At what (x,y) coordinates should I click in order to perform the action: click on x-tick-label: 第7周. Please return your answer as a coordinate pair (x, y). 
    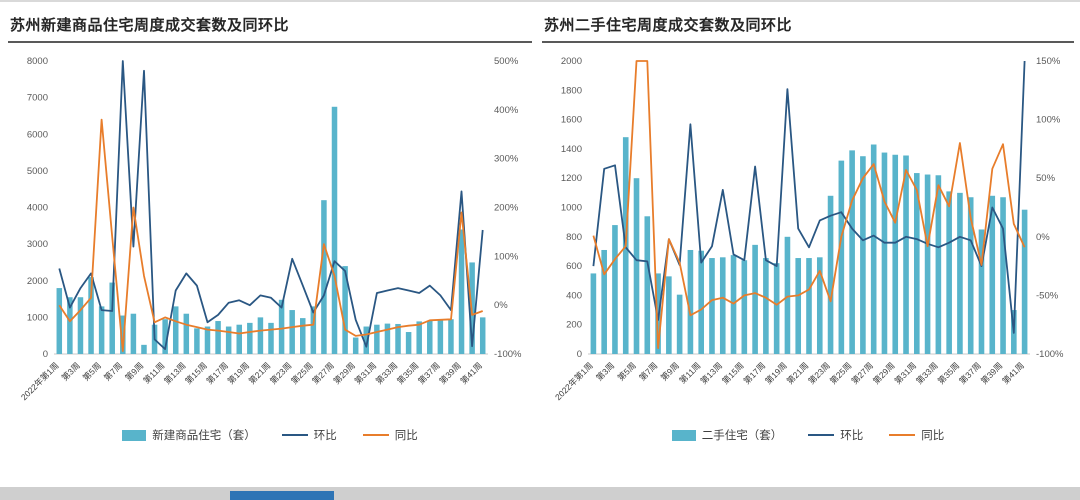
    Looking at the image, I should click on (113, 371).